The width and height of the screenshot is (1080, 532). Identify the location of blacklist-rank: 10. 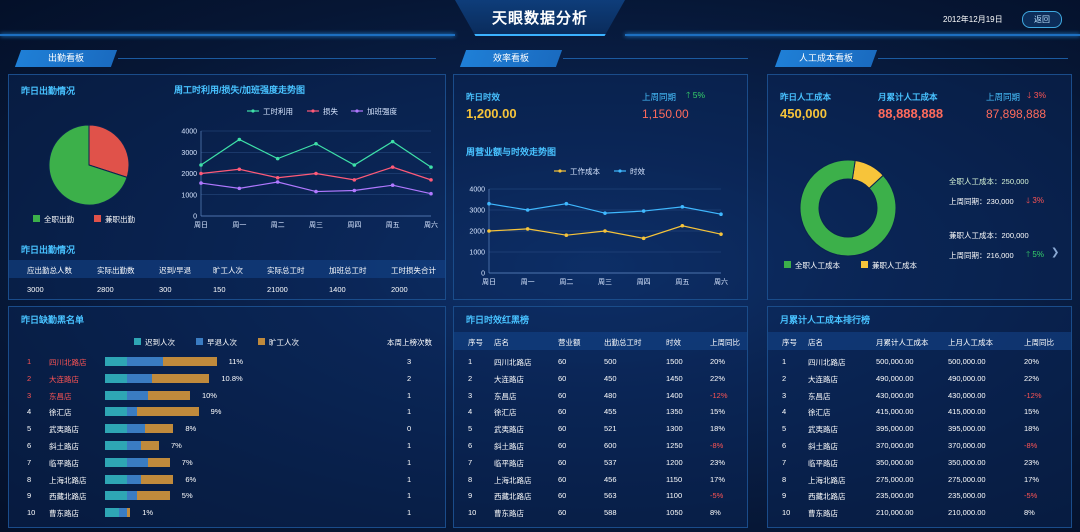
(31, 513).